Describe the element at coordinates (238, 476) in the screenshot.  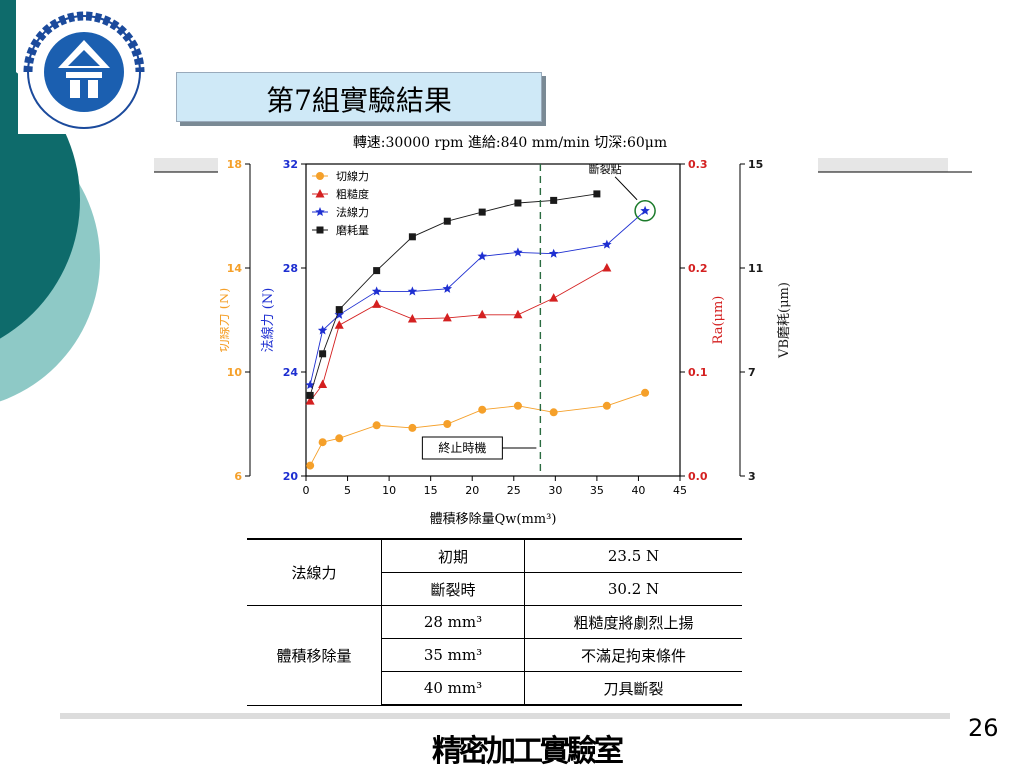
I see `cutting-tick-label: 6` at that location.